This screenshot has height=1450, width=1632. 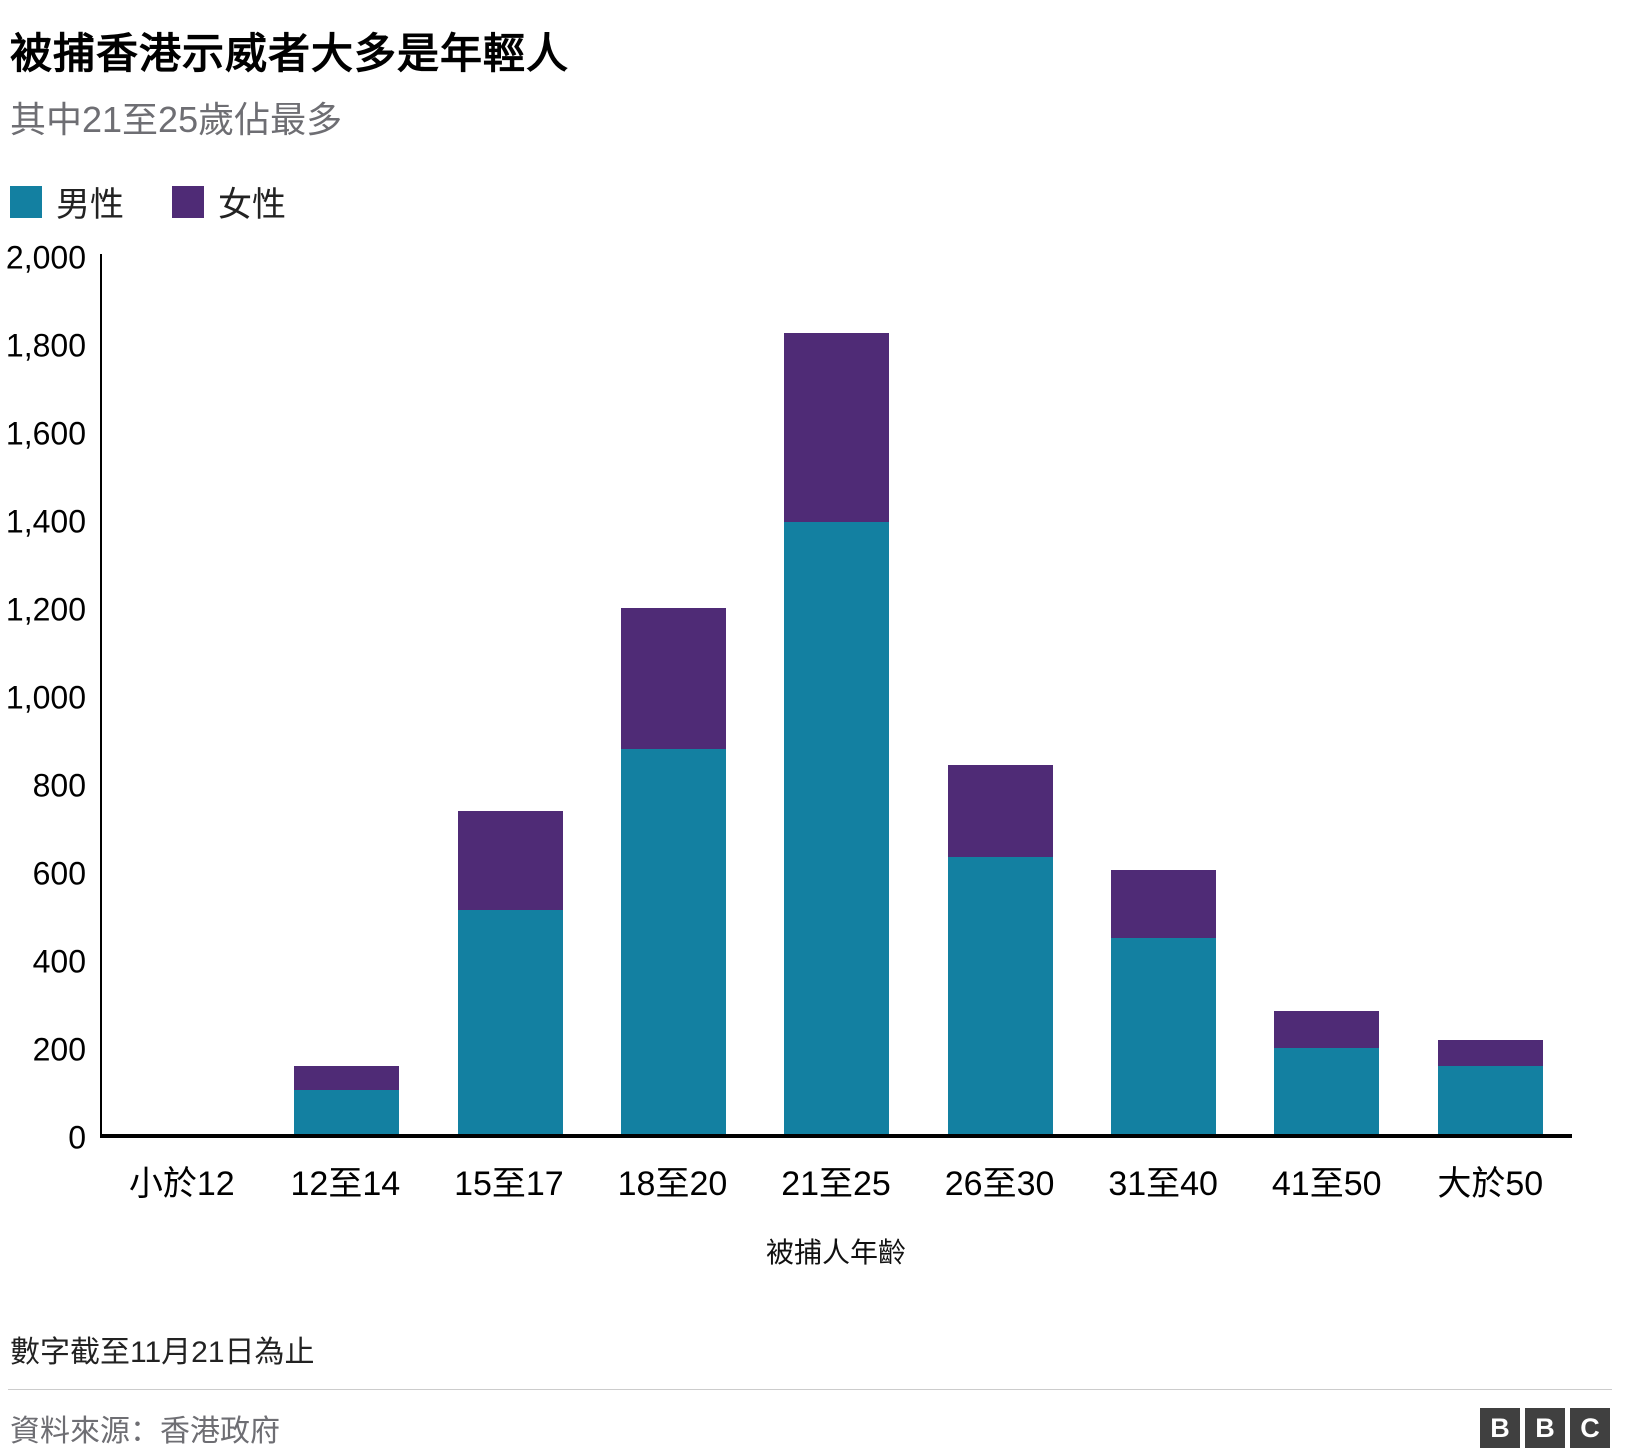 What do you see at coordinates (1326, 1184) in the screenshot?
I see `x-tick-label: 41至50` at bounding box center [1326, 1184].